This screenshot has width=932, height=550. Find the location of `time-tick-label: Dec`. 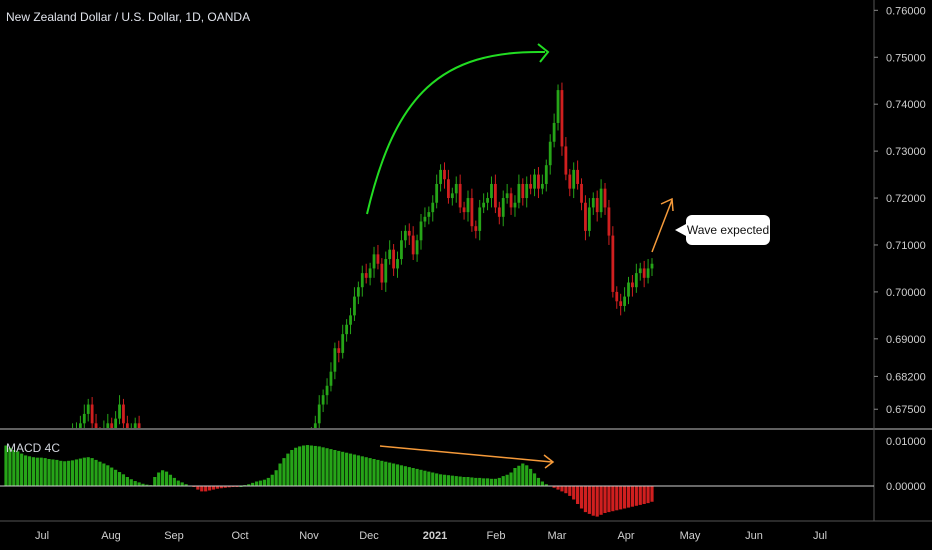

time-tick-label: Dec is located at coordinates (369, 536).